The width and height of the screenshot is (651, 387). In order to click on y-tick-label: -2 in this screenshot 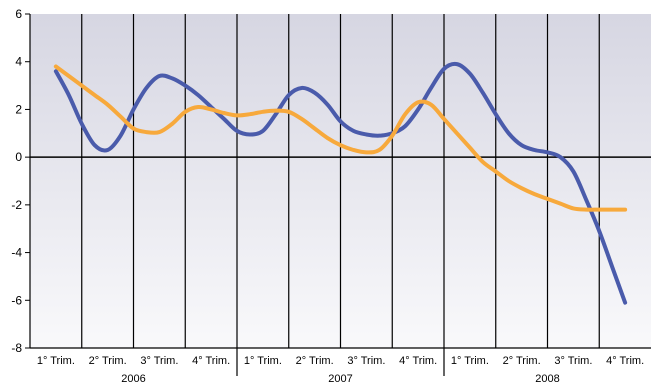, I will do `click(16, 205)`.